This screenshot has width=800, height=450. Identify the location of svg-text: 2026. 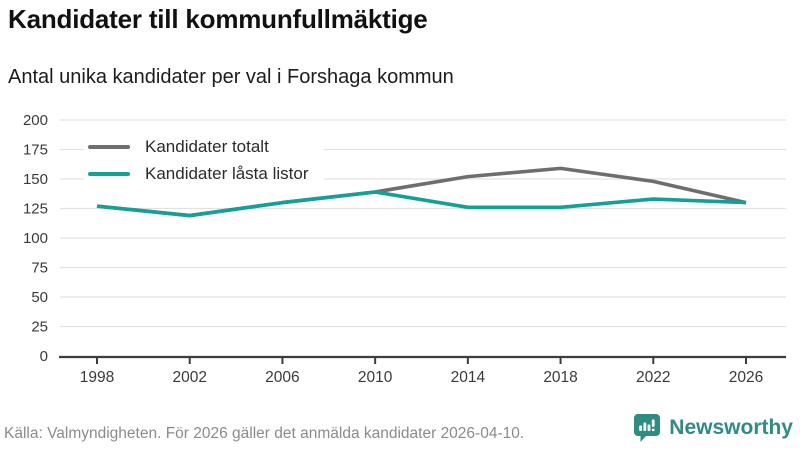
(746, 377).